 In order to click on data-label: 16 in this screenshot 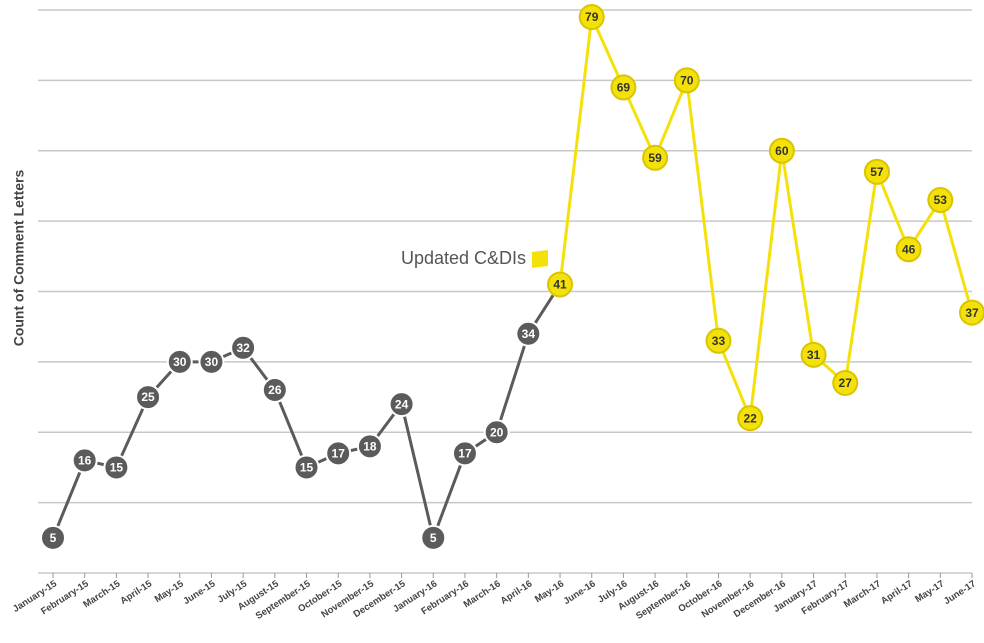, I will do `click(85, 461)`.